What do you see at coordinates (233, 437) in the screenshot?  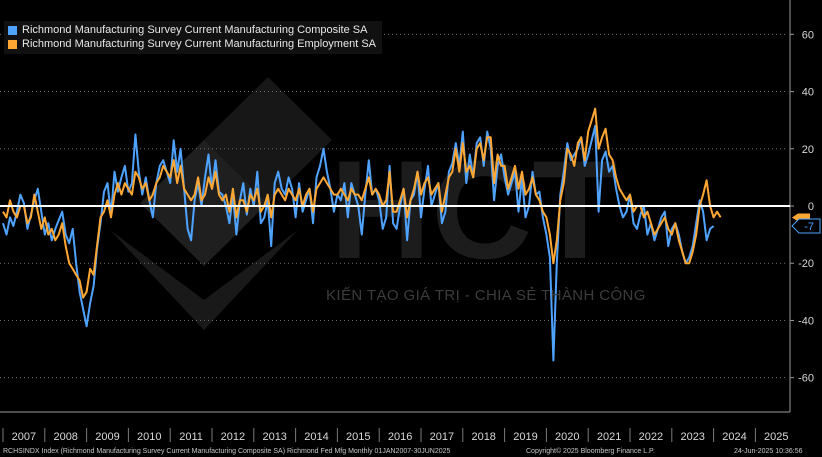 I see `x-tick-label: 2012` at bounding box center [233, 437].